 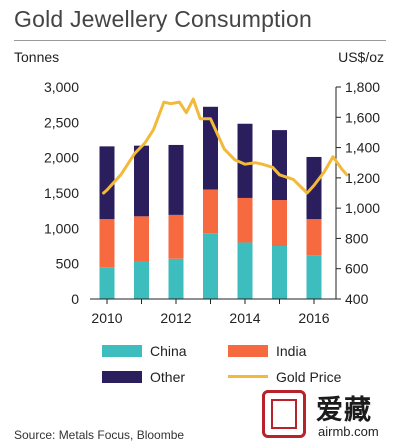 What do you see at coordinates (107, 183) in the screenshot?
I see `bar-other-2010` at bounding box center [107, 183].